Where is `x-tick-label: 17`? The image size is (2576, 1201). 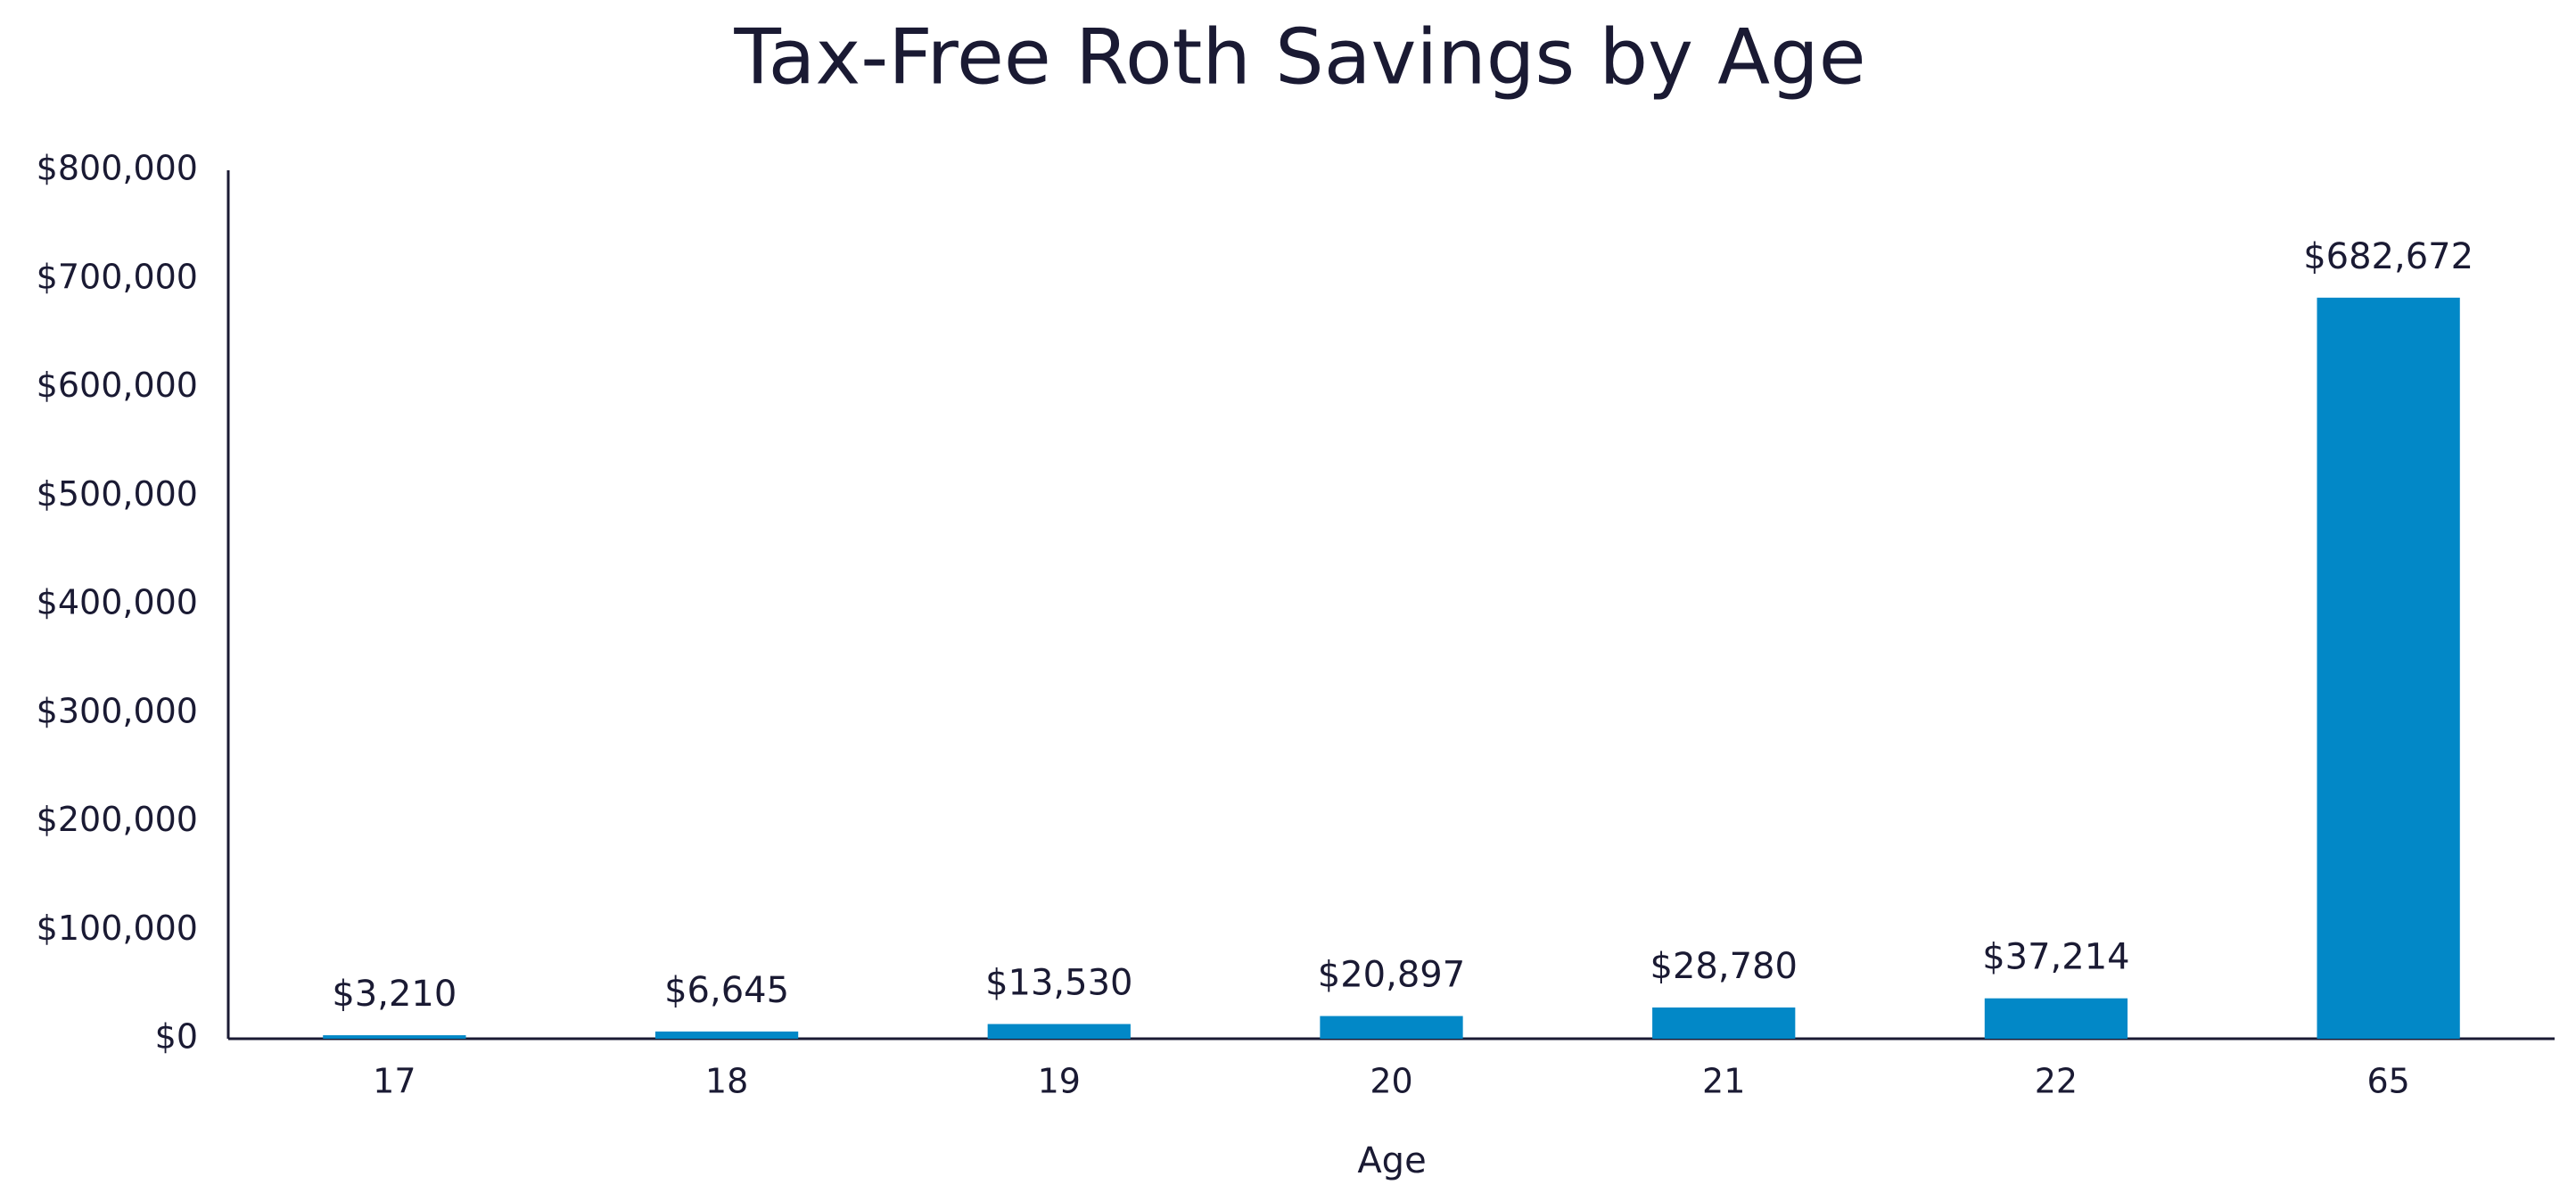 x-tick-label: 17 is located at coordinates (394, 1081).